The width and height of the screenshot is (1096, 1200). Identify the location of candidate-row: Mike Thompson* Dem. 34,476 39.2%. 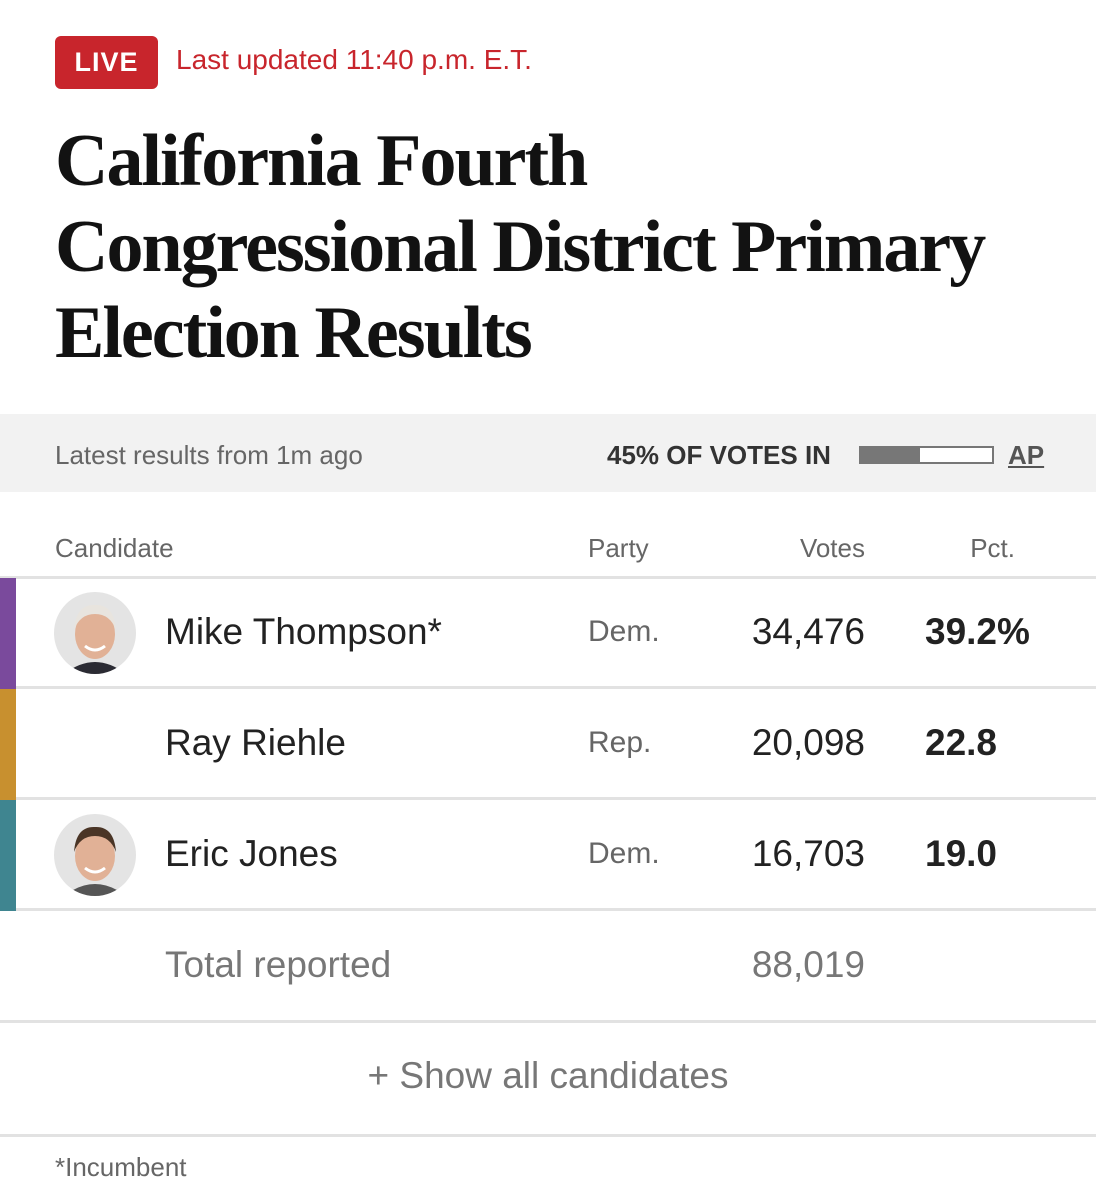
(548, 633).